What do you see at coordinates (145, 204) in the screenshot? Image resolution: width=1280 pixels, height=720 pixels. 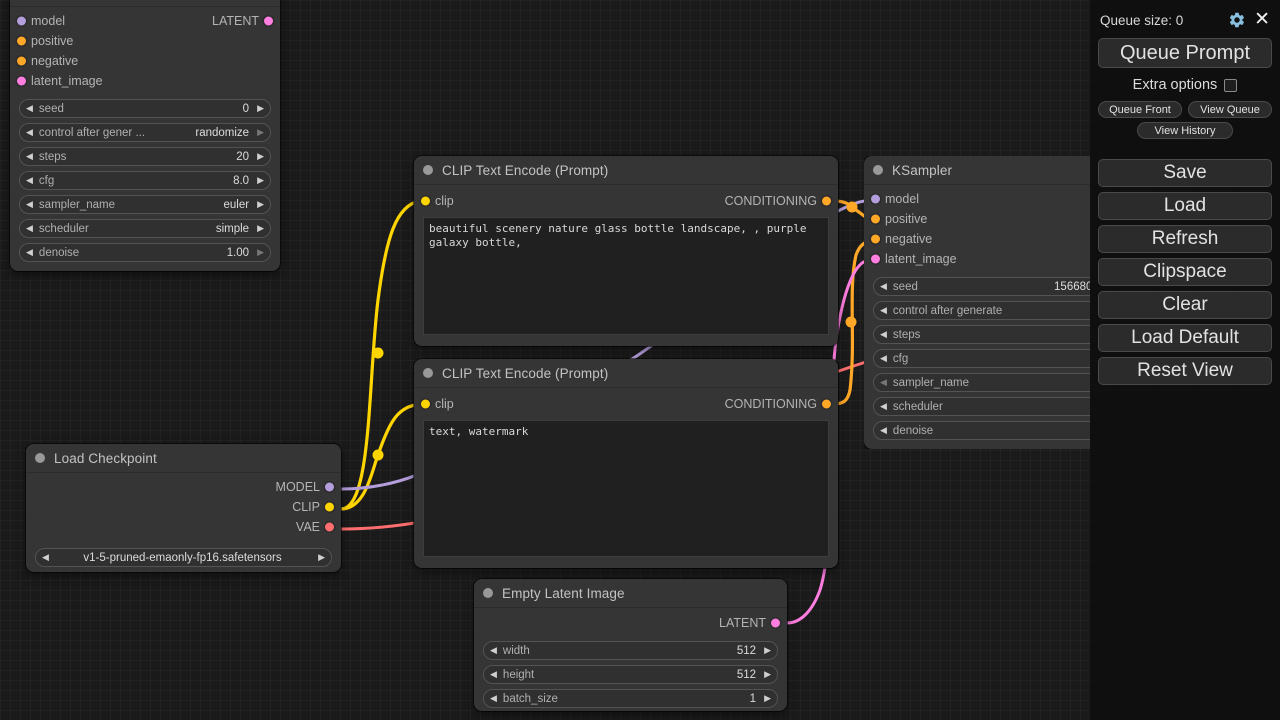 I see `widget-sampler-name: ◀ sampler_name euler ▶` at bounding box center [145, 204].